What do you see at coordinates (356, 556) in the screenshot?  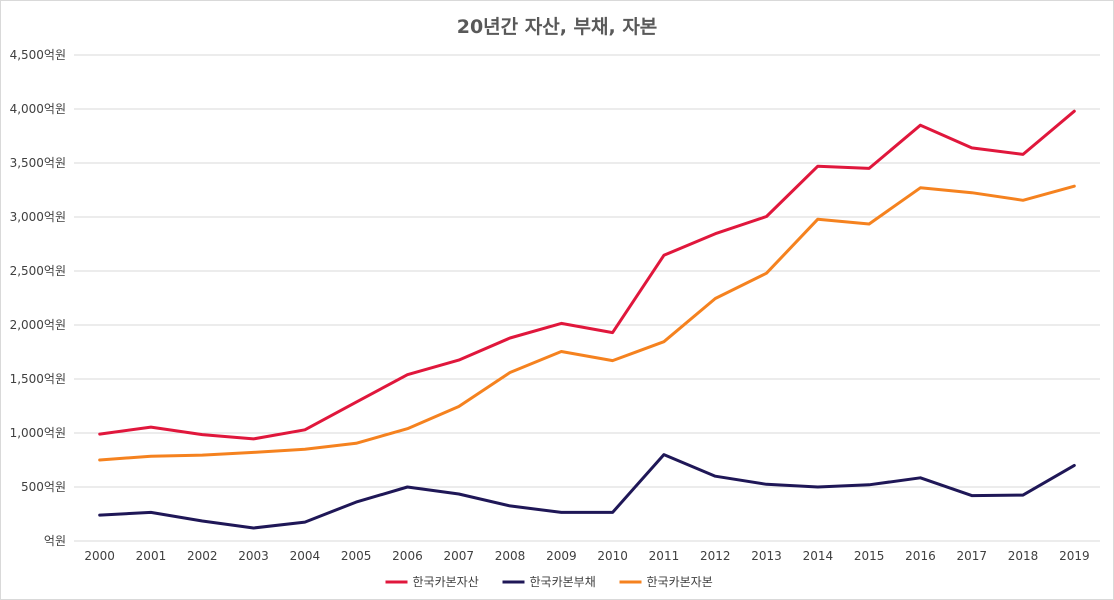 I see `x-tick-label: 2005` at bounding box center [356, 556].